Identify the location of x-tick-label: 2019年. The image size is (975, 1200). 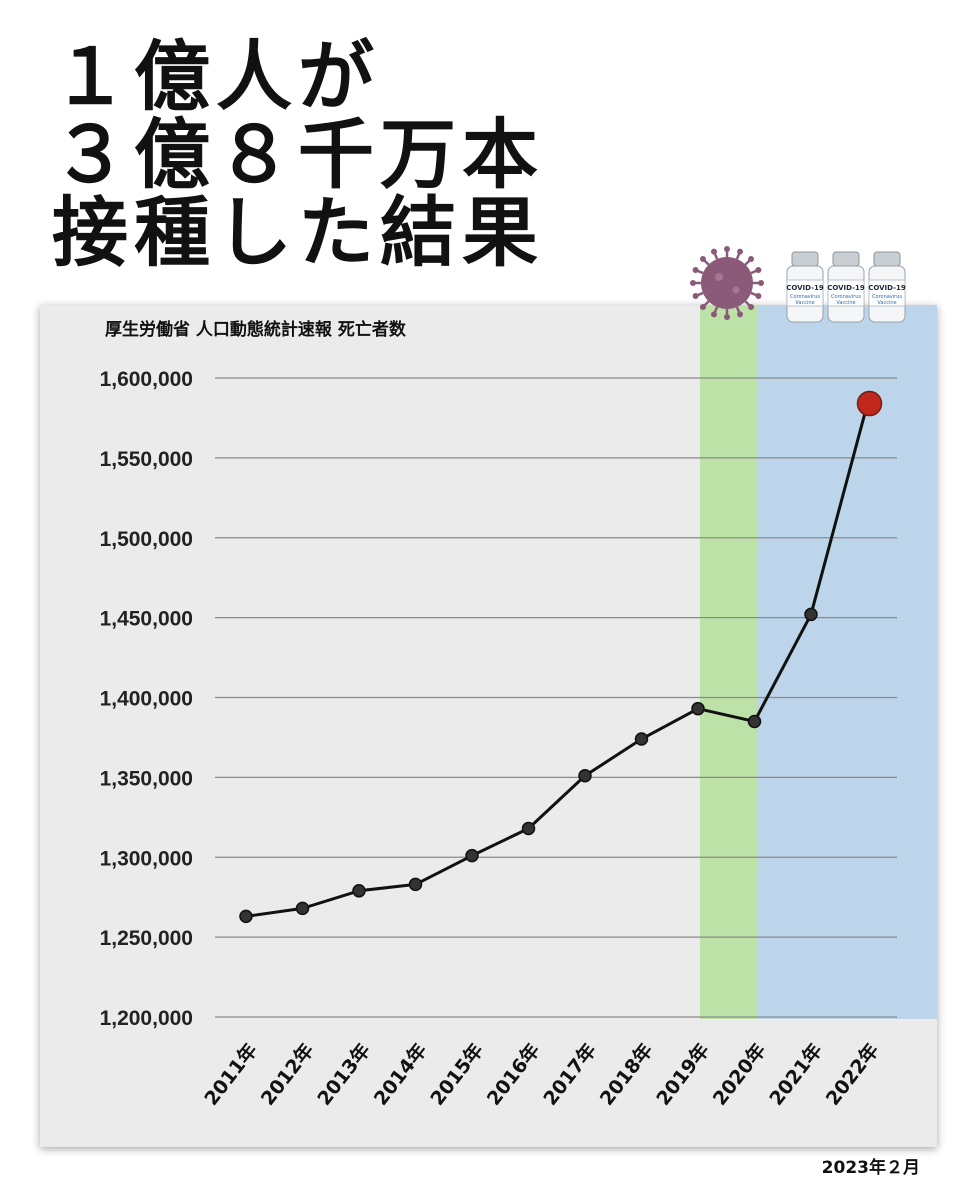
(683, 1074).